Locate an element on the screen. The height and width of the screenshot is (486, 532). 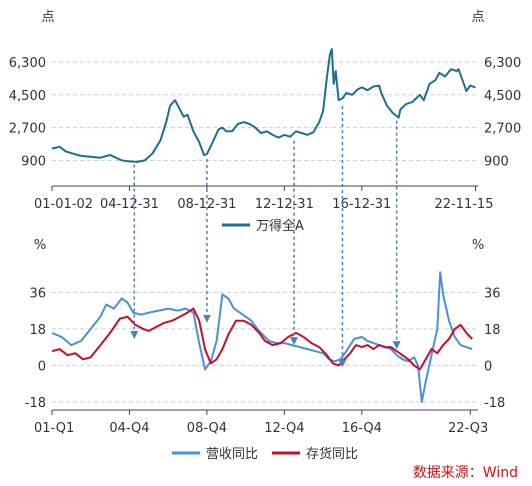
growth-y-axis-right: -18 0 18 36 is located at coordinates (494, 348).